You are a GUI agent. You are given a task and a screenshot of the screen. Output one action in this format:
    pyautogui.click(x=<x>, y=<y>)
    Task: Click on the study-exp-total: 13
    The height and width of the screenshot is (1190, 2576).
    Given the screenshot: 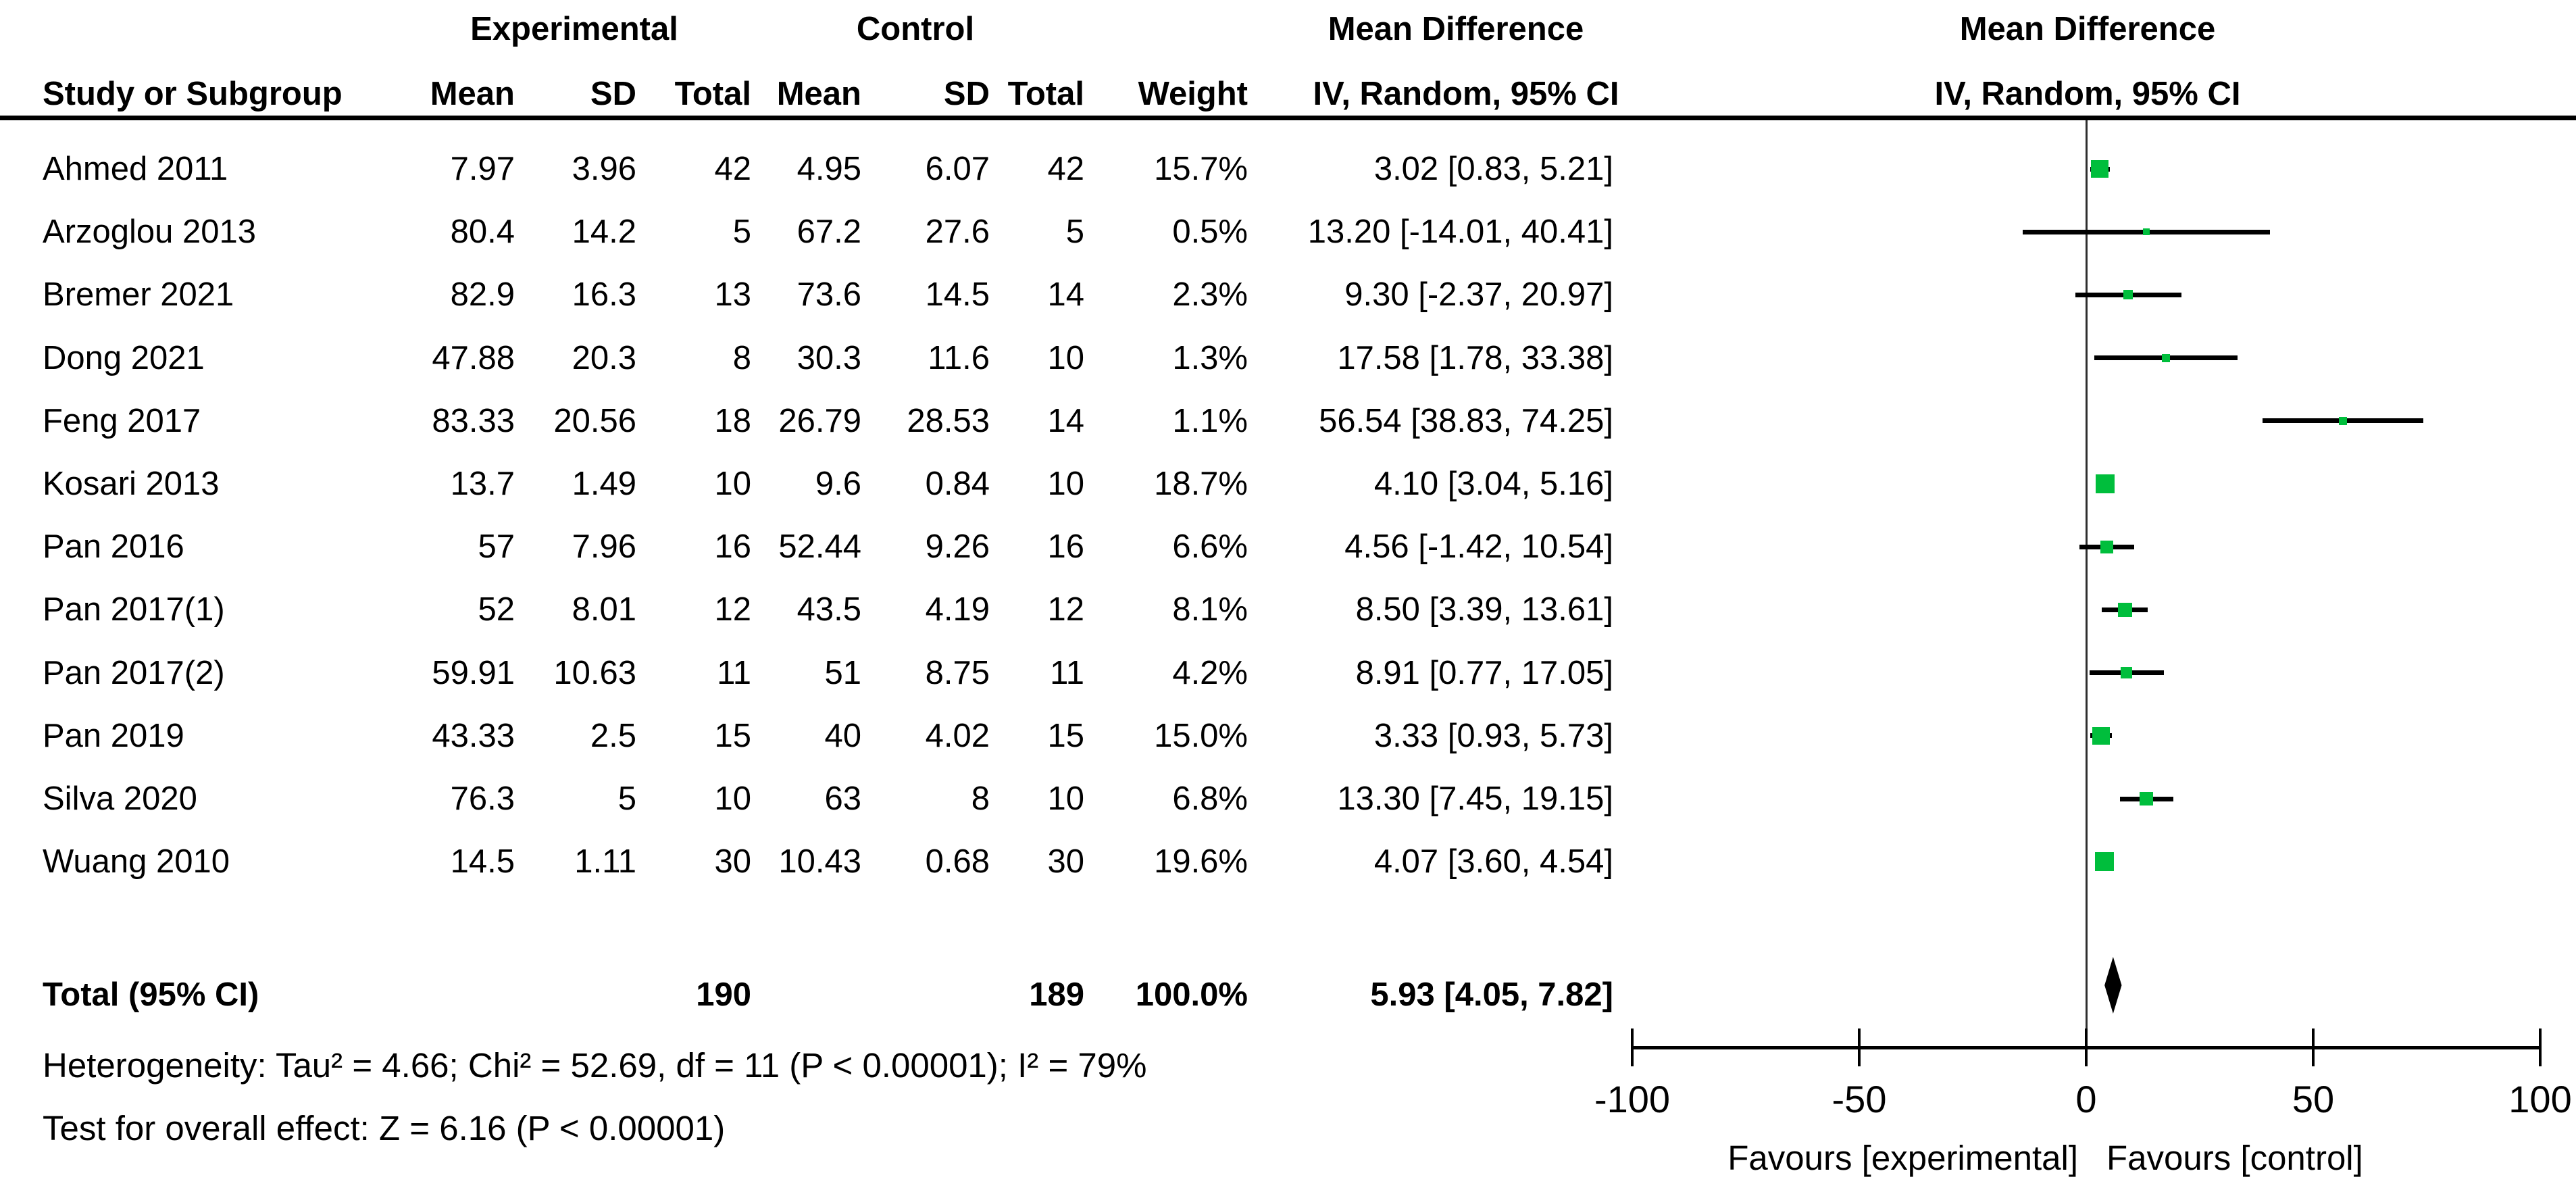 What is the action you would take?
    pyautogui.click(x=732, y=295)
    